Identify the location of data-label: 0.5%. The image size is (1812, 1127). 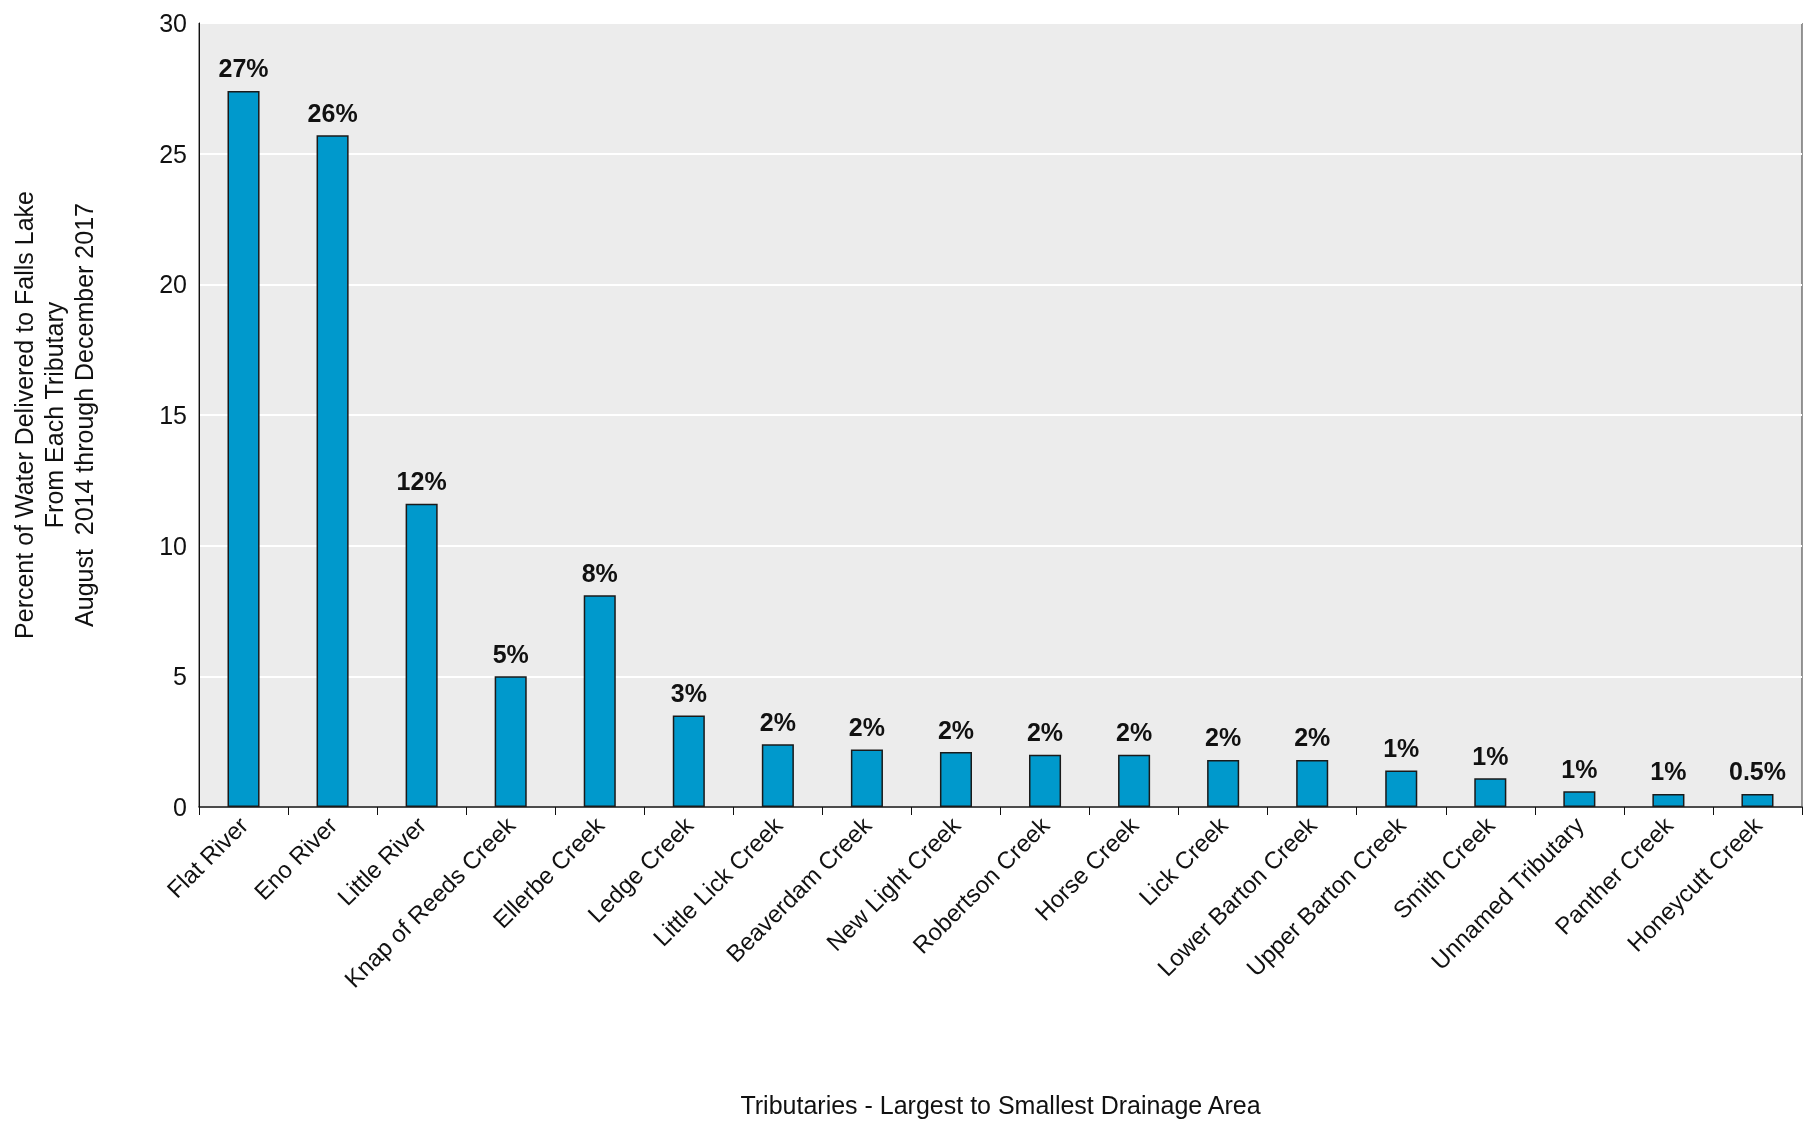
(1757, 771).